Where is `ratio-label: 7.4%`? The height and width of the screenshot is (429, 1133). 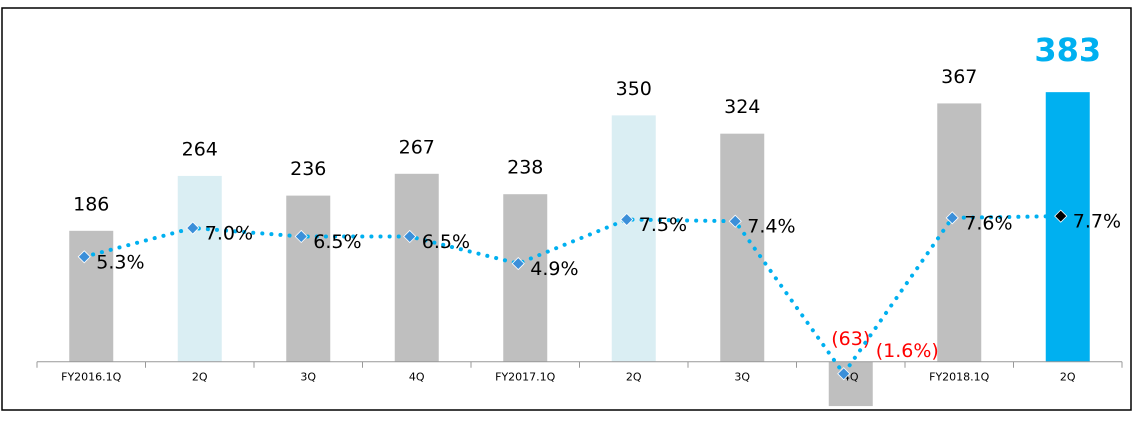
ratio-label: 7.4% is located at coordinates (771, 227).